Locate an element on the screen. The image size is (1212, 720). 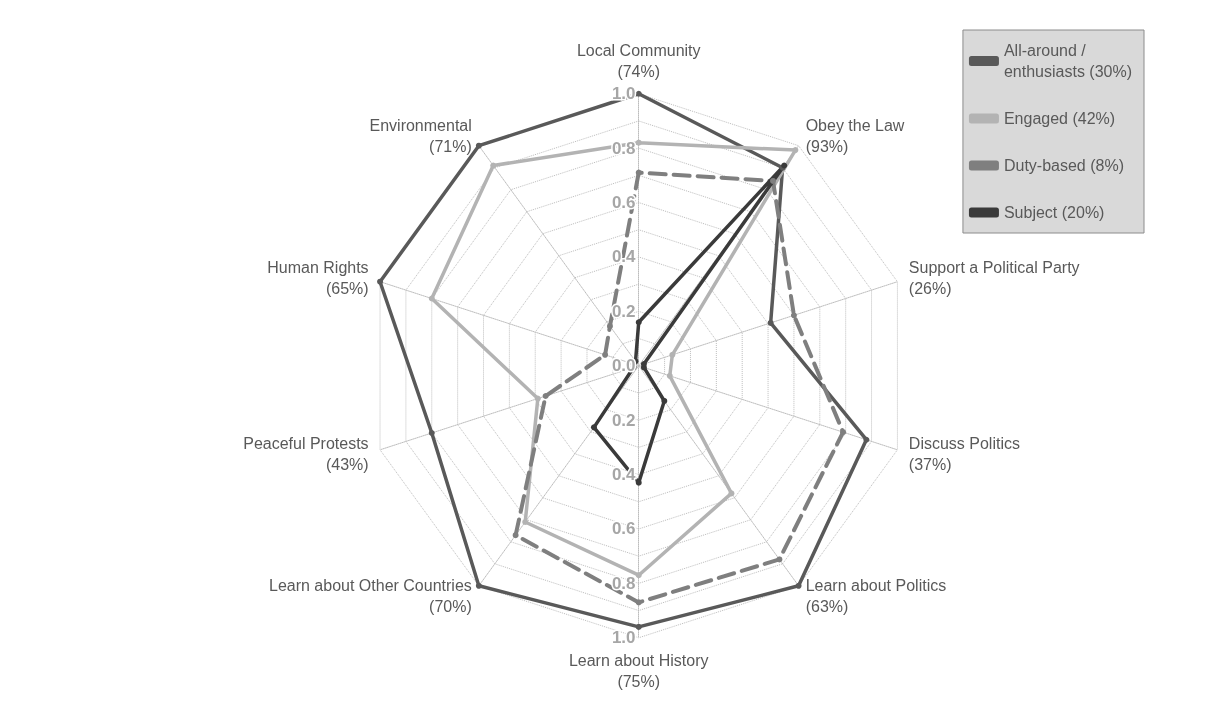
spoke-label: Obey the Law (93%) is located at coordinates (855, 136).